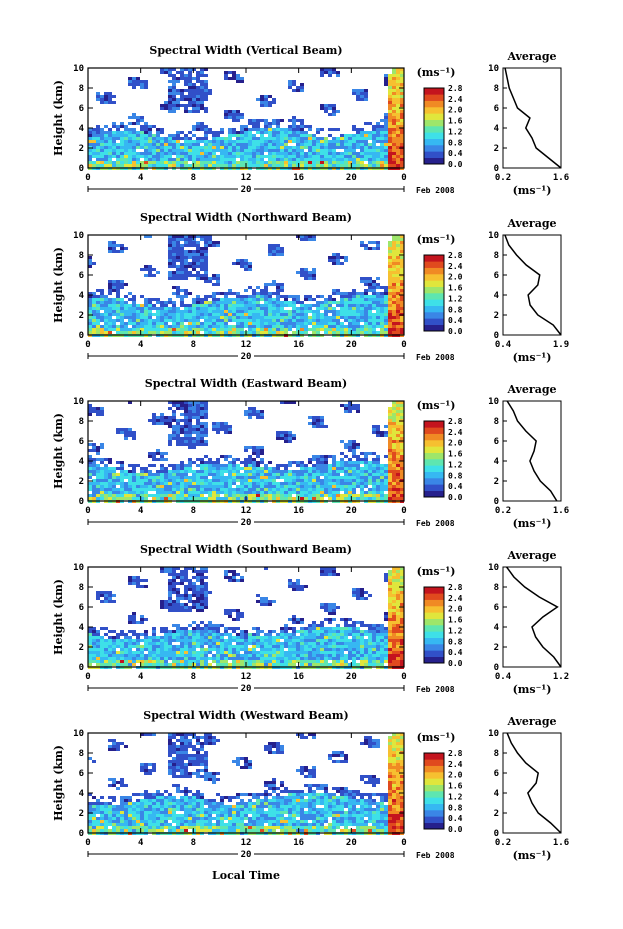 The image size is (623, 929). What do you see at coordinates (434, 302) in the screenshot?
I see `colorbar-segment` at bounding box center [434, 302].